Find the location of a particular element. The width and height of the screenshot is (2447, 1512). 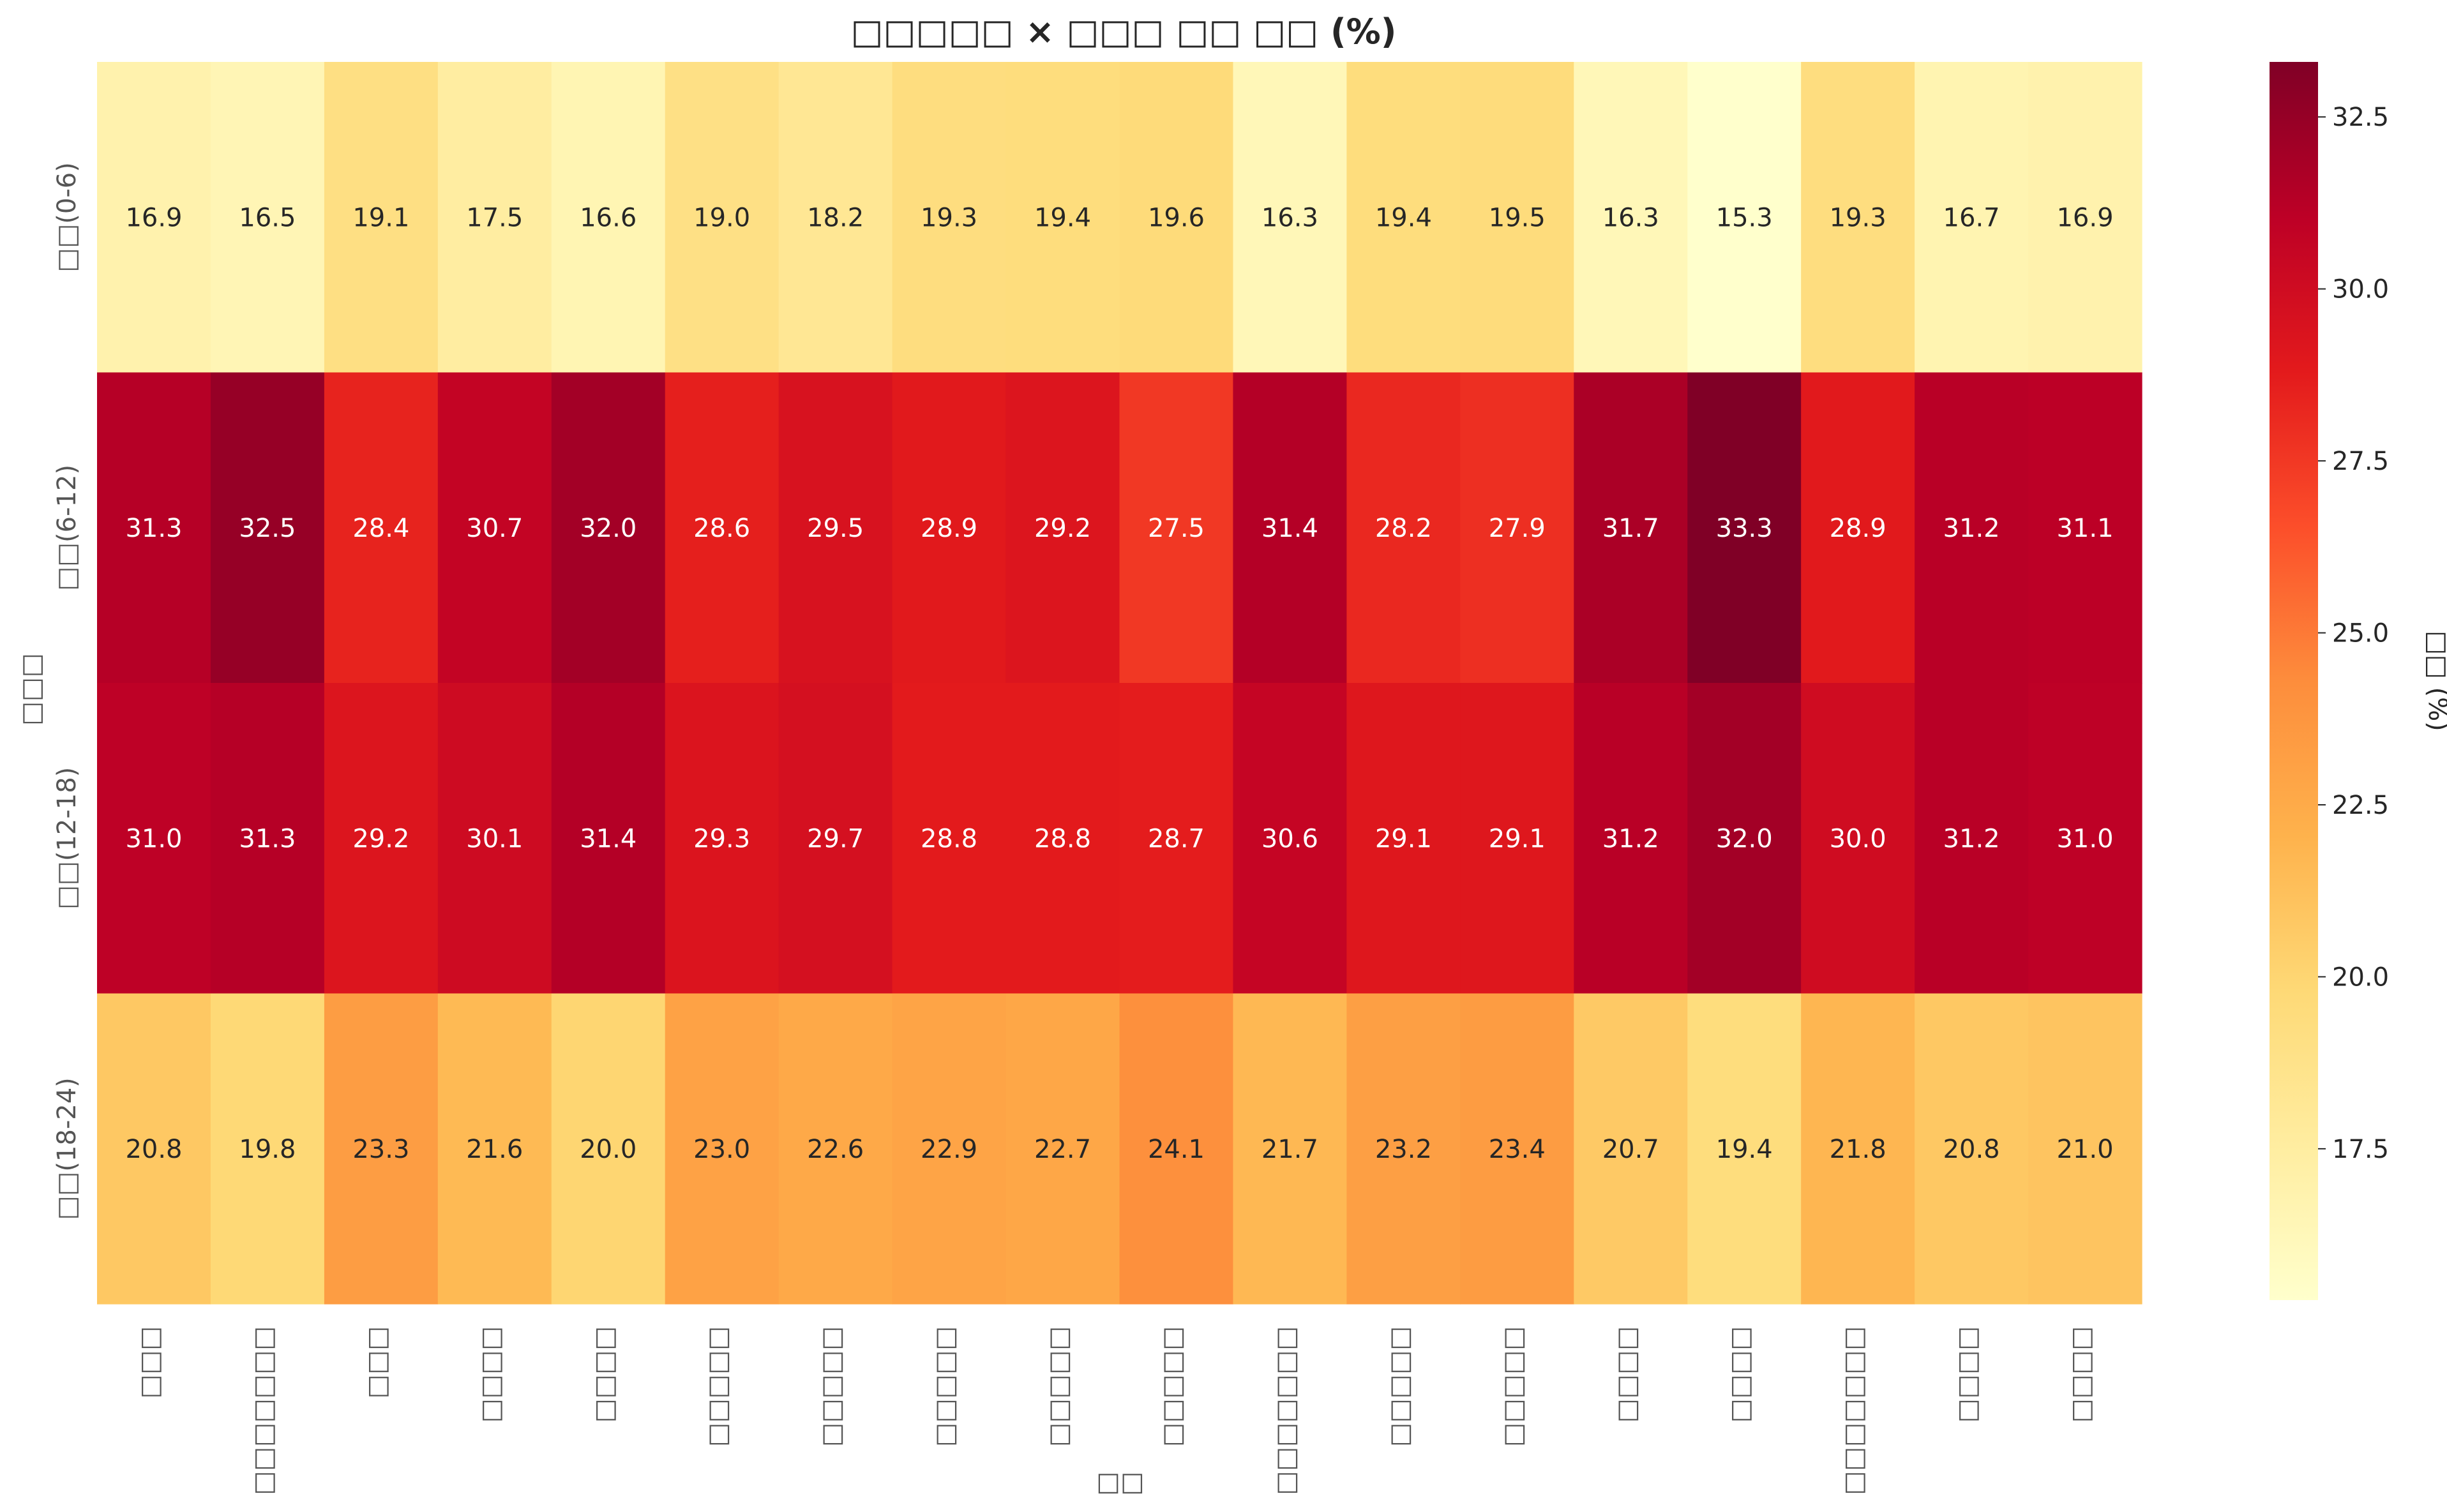

cell-value-label: 27.9 is located at coordinates (1517, 528).